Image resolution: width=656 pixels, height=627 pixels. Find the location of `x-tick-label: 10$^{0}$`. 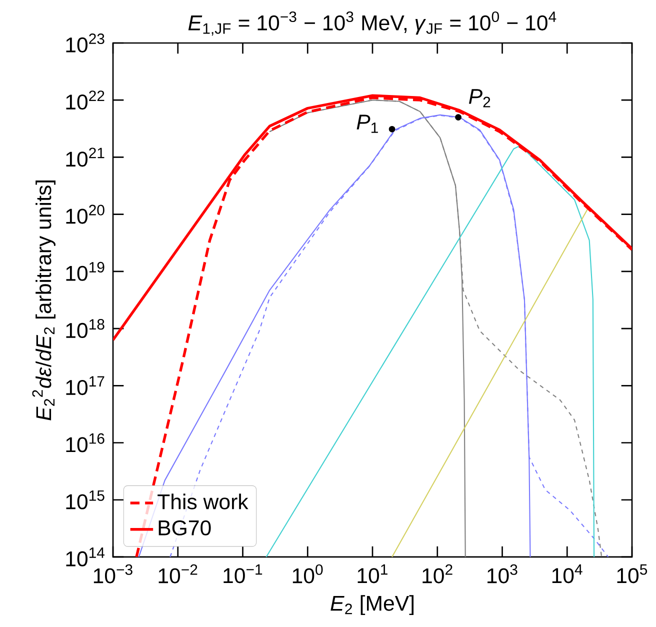

x-tick-label: 10$^{0}$ is located at coordinates (307, 574).